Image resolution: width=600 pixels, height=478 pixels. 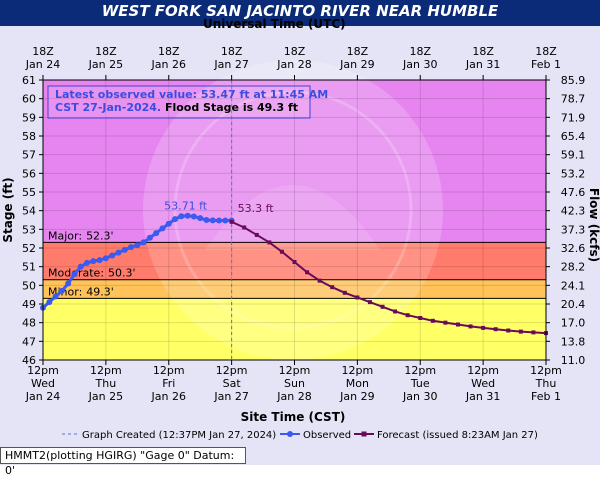 I want to click on legend-created-label: Graph Created (12:37PM Jan 27, 2024), so click(x=179, y=435).